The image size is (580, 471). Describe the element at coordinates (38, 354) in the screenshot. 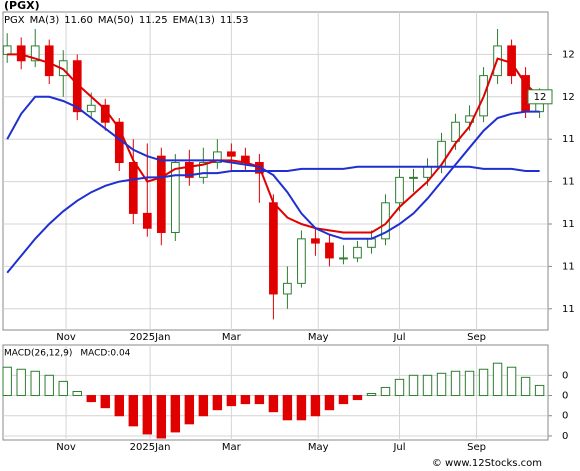

I see `macd-title: MACD(26,12,9)` at that location.